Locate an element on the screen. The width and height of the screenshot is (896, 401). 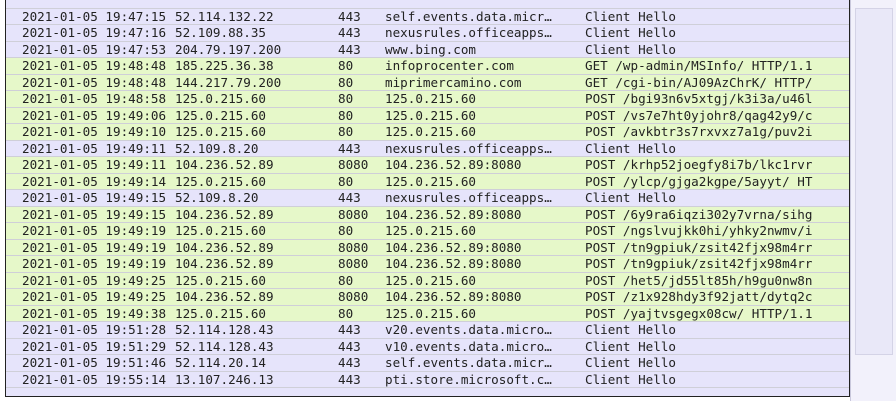
info: POST /z1x928hdy3f92jatt/dytq2c is located at coordinates (699, 296).